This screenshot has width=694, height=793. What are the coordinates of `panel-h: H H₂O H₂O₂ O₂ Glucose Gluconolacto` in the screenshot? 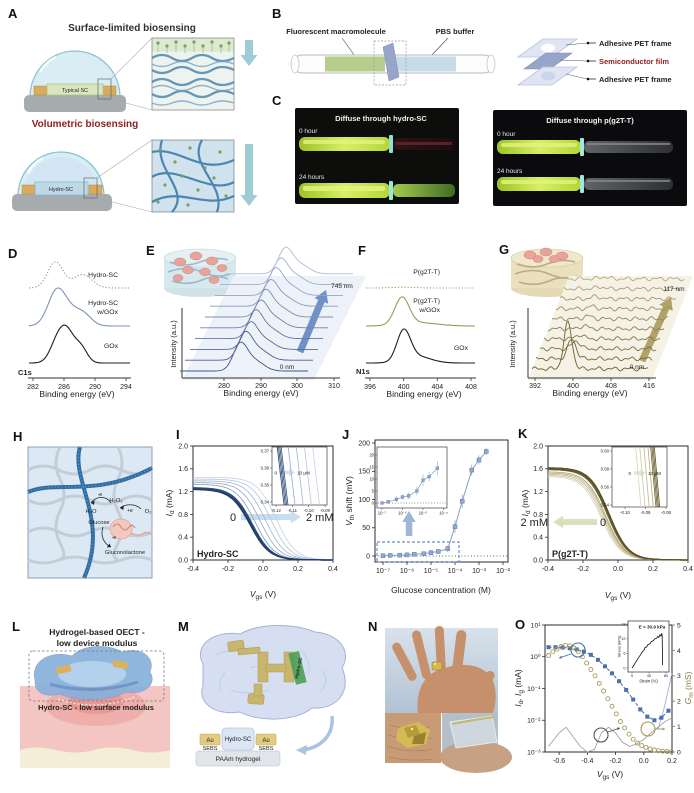 It's located at (83, 504).